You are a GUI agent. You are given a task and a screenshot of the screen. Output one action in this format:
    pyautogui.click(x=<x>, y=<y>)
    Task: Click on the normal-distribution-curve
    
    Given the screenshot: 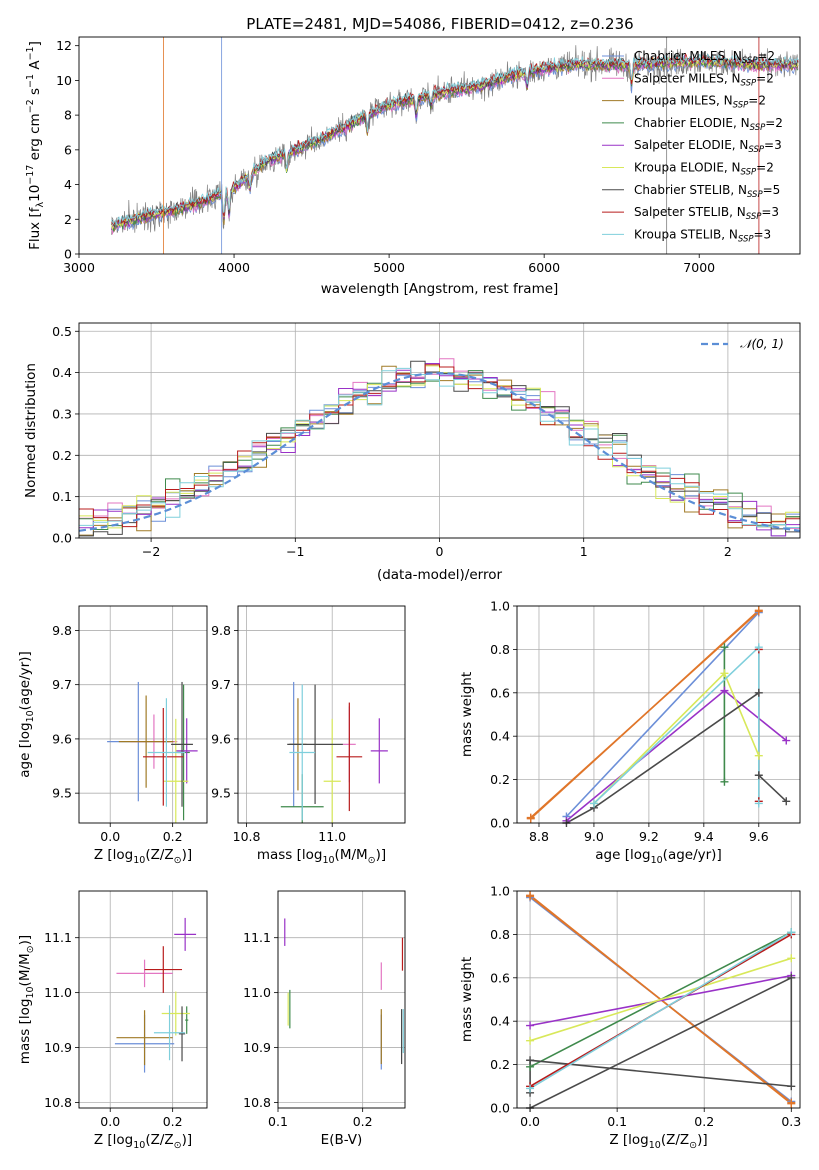 What is the action you would take?
    pyautogui.click(x=439, y=451)
    